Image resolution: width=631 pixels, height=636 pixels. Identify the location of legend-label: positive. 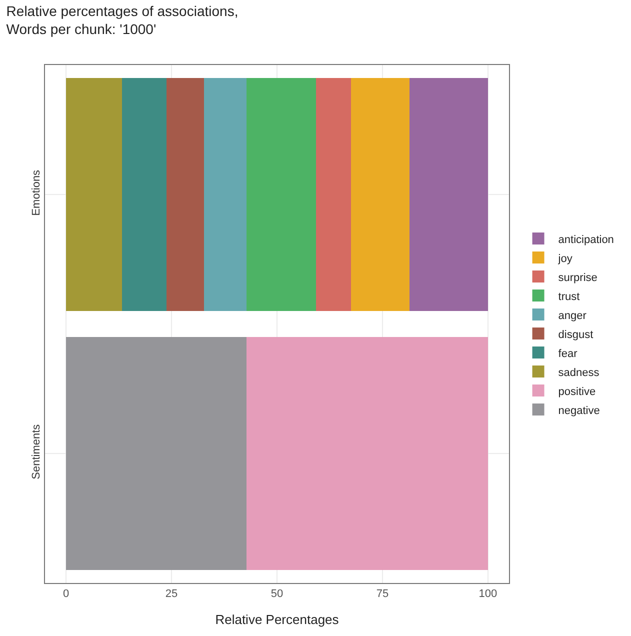
(577, 392).